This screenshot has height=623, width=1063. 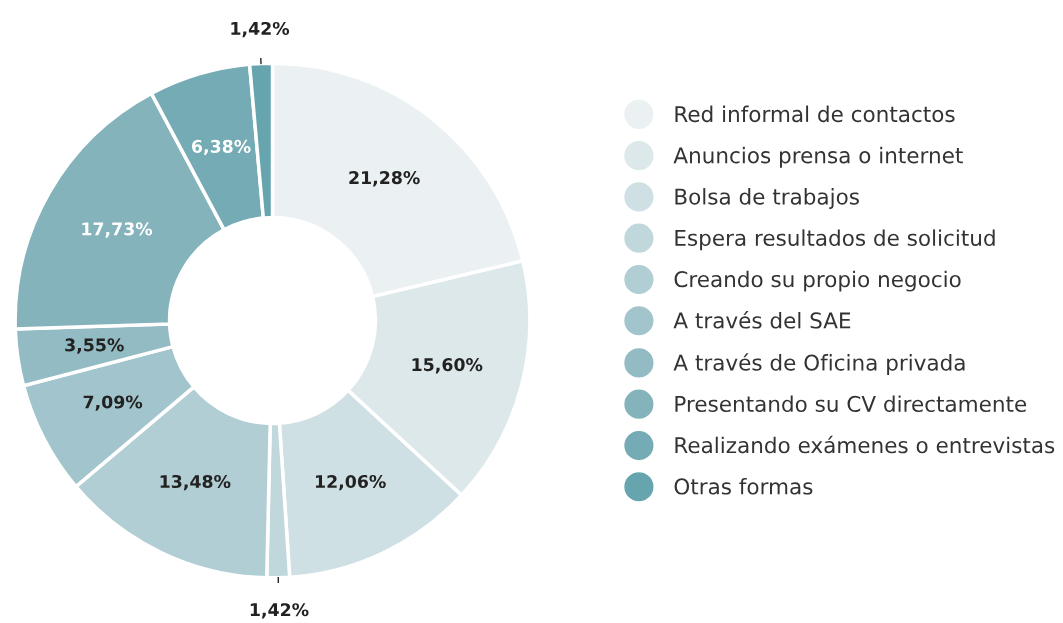 What do you see at coordinates (221, 147) in the screenshot?
I see `data-label: 6,38%` at bounding box center [221, 147].